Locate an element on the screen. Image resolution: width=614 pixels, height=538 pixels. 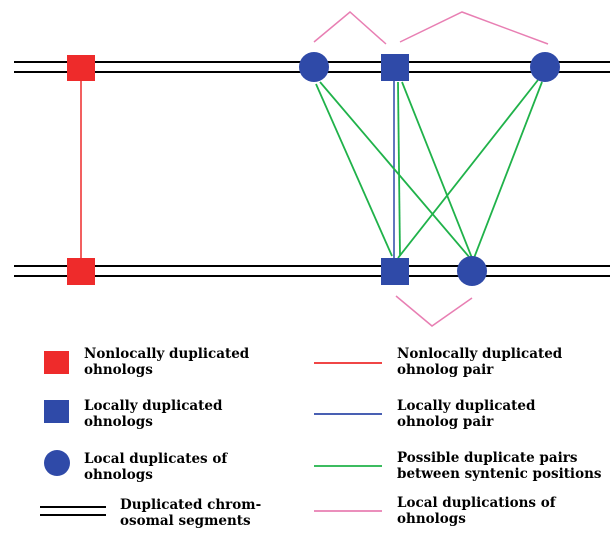
bottom-chromosome-segment is located at coordinates (312, 271).